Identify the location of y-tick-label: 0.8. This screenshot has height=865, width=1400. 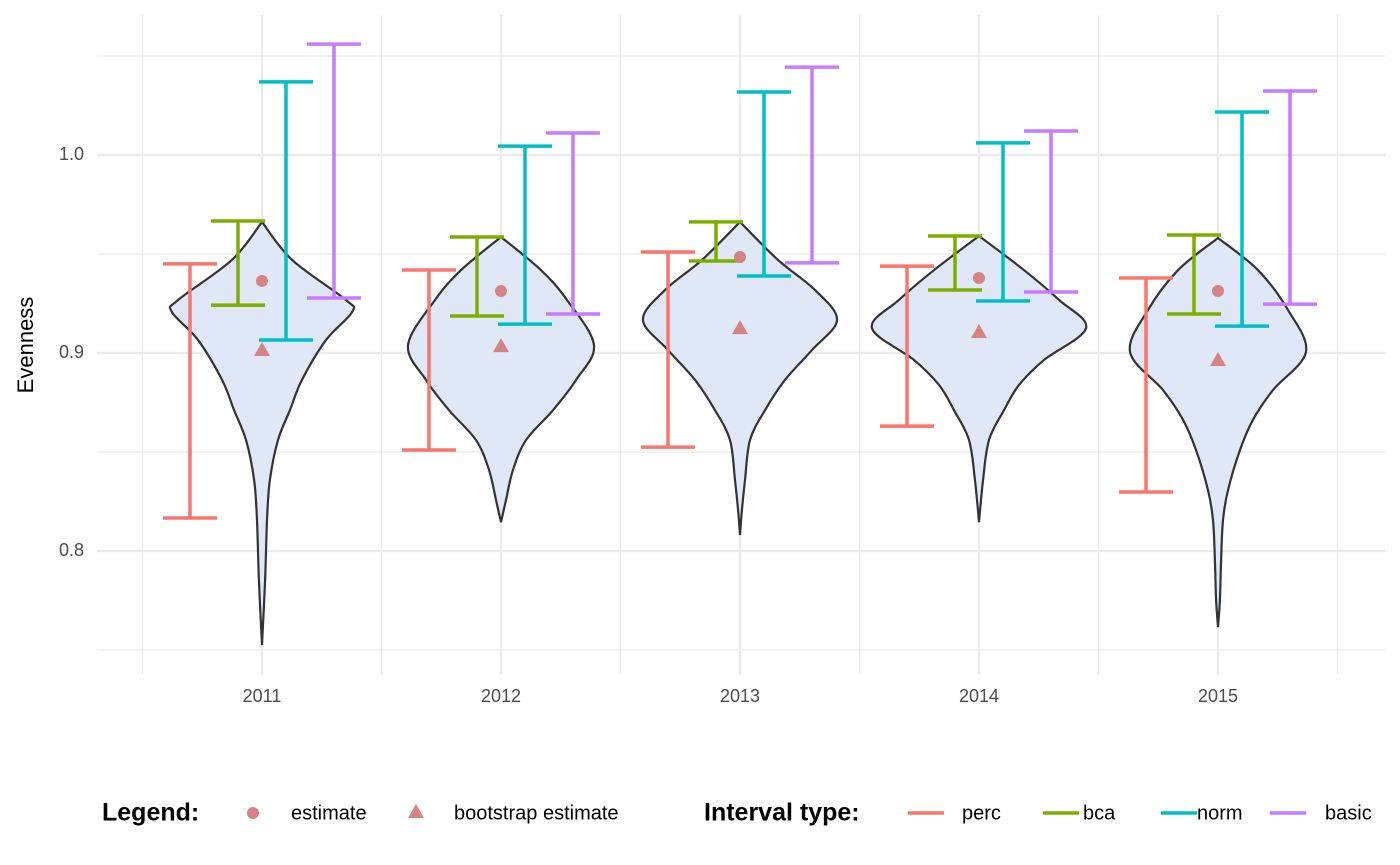
(71, 550).